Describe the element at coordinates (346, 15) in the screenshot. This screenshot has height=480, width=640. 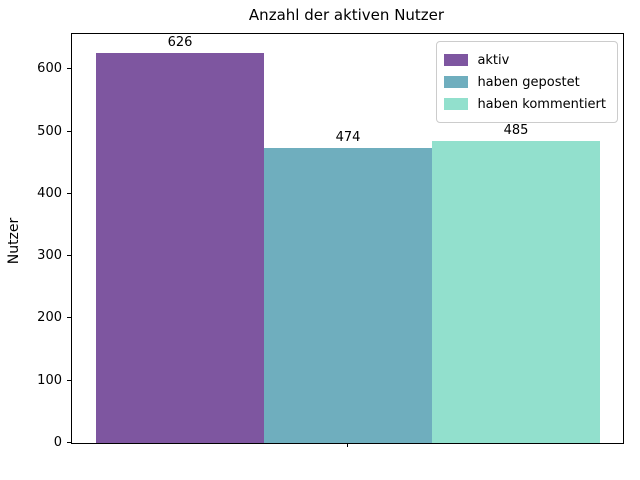
I see `chart-title: Anzahl der aktiven Nutzer` at that location.